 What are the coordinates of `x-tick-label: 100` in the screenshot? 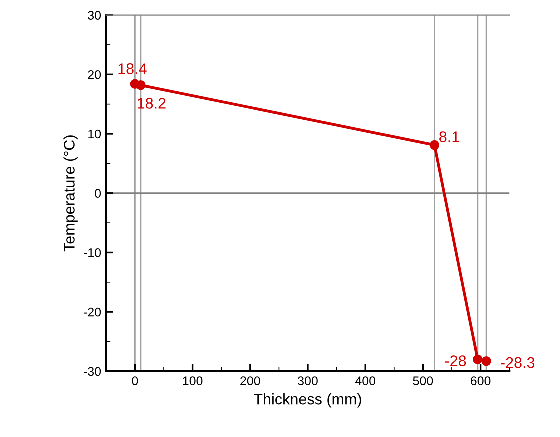 It's located at (193, 381).